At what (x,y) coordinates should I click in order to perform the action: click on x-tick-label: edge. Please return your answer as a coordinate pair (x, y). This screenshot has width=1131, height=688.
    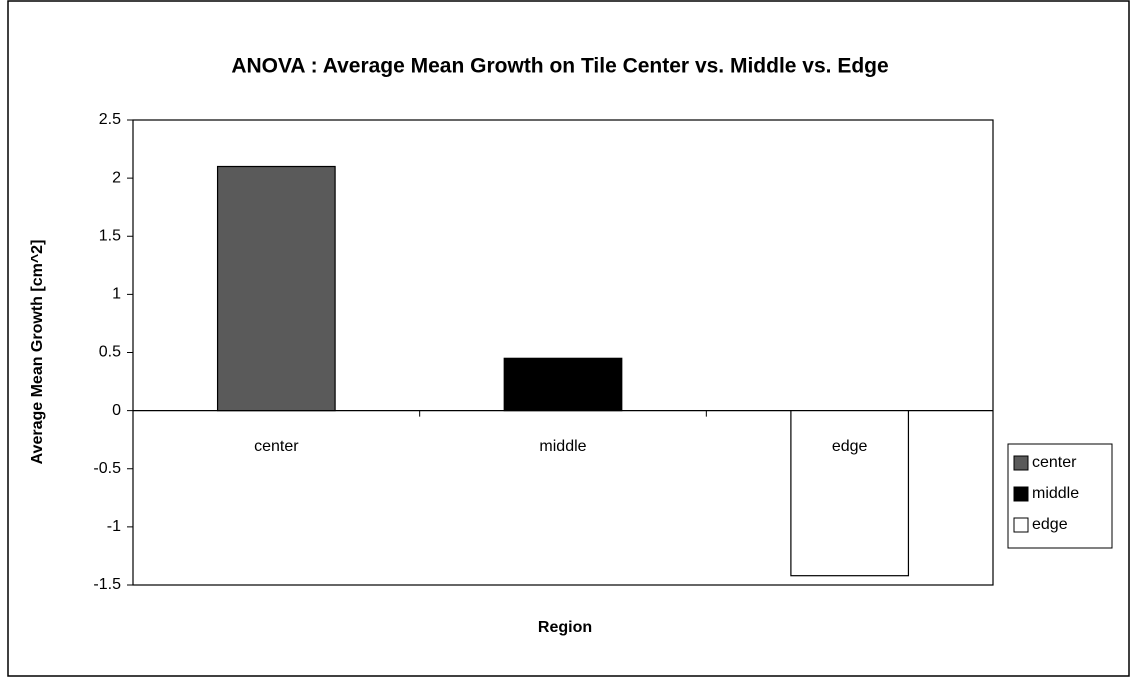
    Looking at the image, I should click on (850, 446).